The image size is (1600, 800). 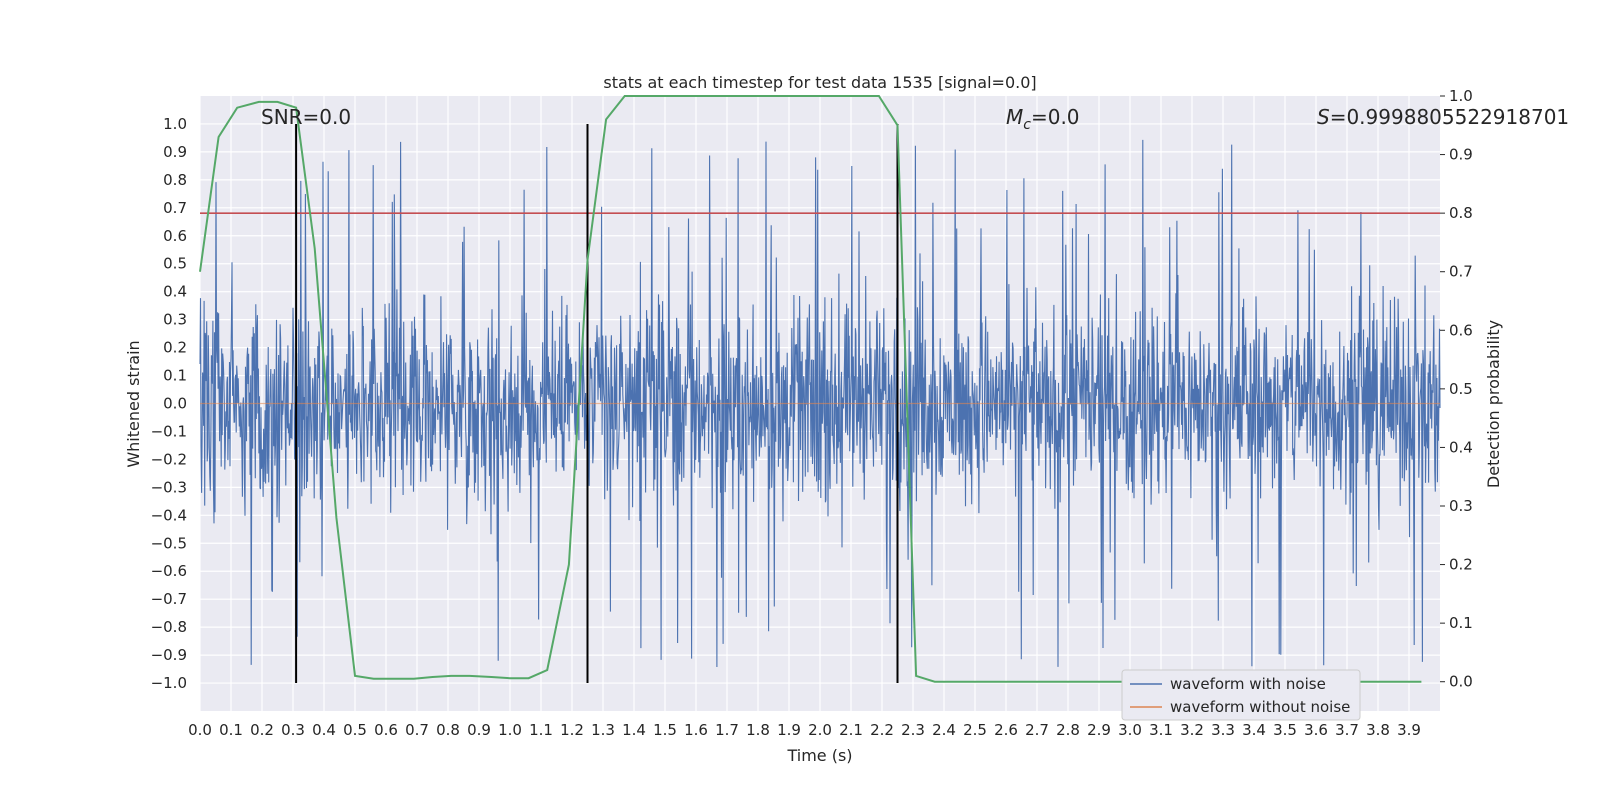 I want to click on y-tick-label: −0.7, so click(x=169, y=599).